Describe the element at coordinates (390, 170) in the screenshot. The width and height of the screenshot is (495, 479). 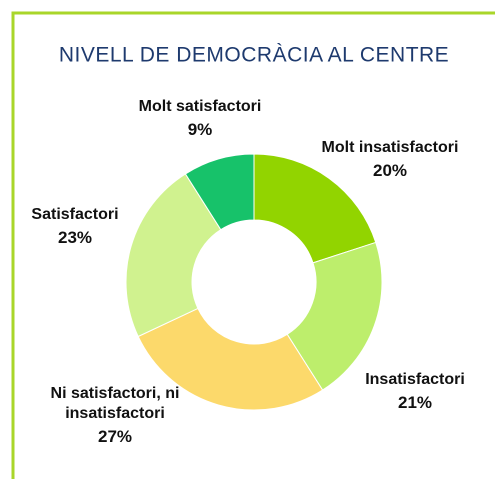
I see `value-label: 20%` at that location.